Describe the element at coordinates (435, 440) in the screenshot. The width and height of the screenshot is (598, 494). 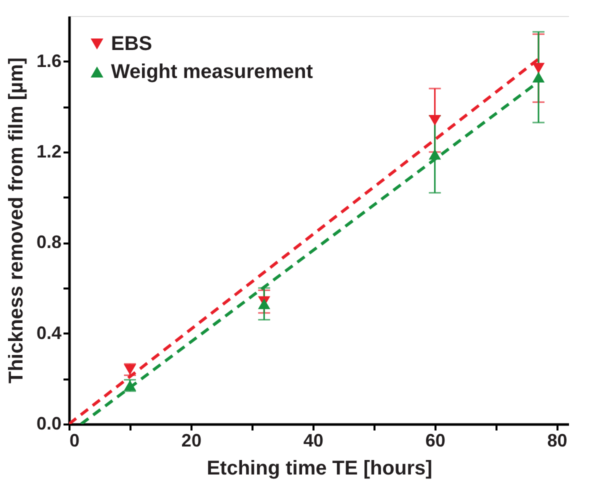
I see `x-tick-label: 60` at that location.